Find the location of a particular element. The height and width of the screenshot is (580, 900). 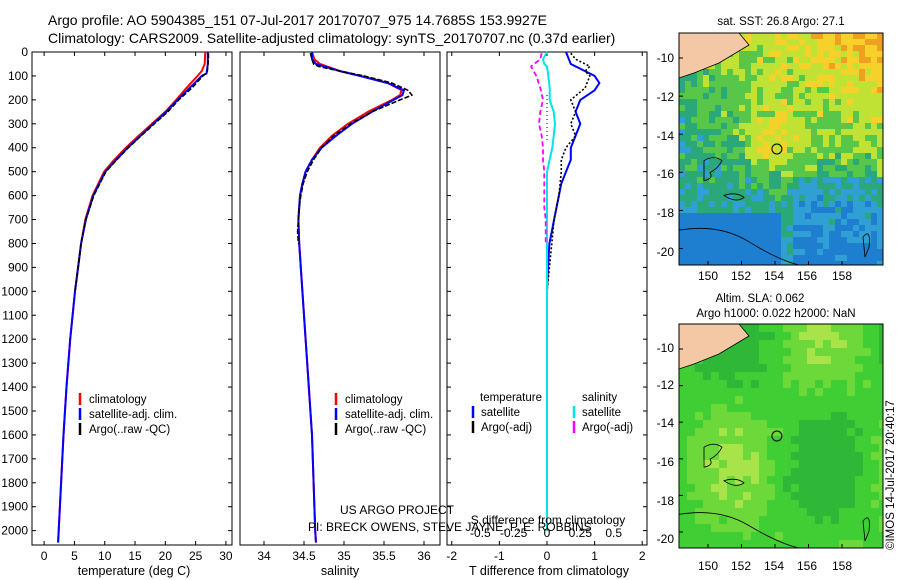

sst-lat-tick: -10 is located at coordinates (666, 58).